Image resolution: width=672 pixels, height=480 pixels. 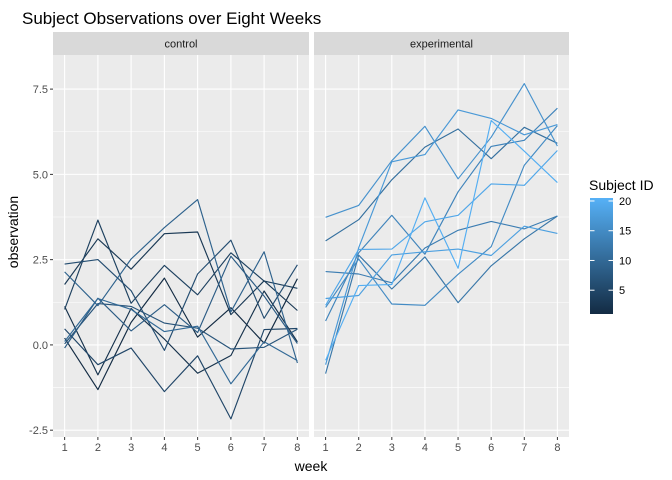 I want to click on chart-title: Subject Observations over Eight Weeks, so click(x=171, y=18).